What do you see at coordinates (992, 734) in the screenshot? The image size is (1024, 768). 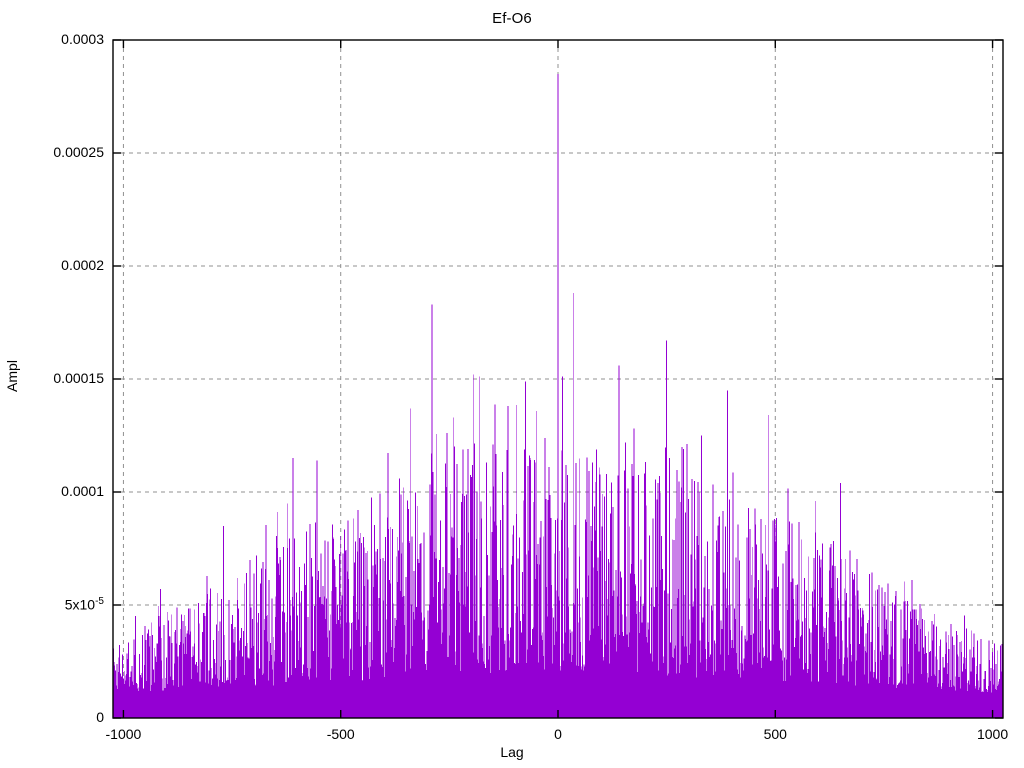 I see `x-tick-label: 1000` at bounding box center [992, 734].